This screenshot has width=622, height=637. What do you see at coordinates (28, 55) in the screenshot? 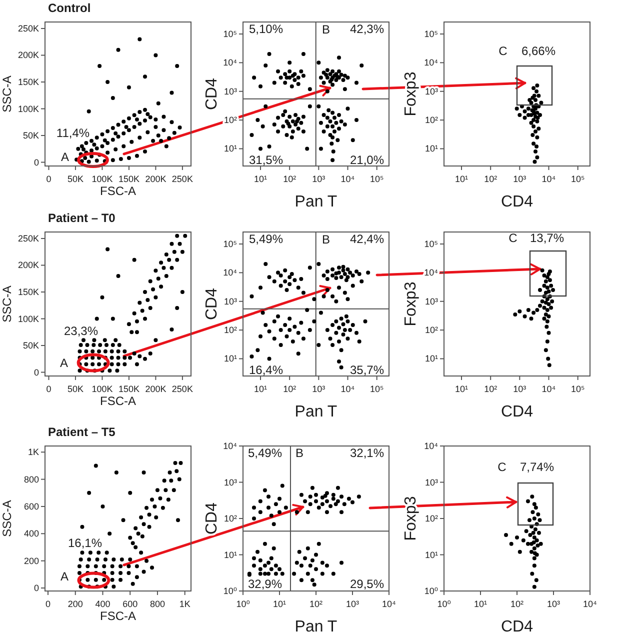
I see `y-tick-label: 200K` at bounding box center [28, 55].